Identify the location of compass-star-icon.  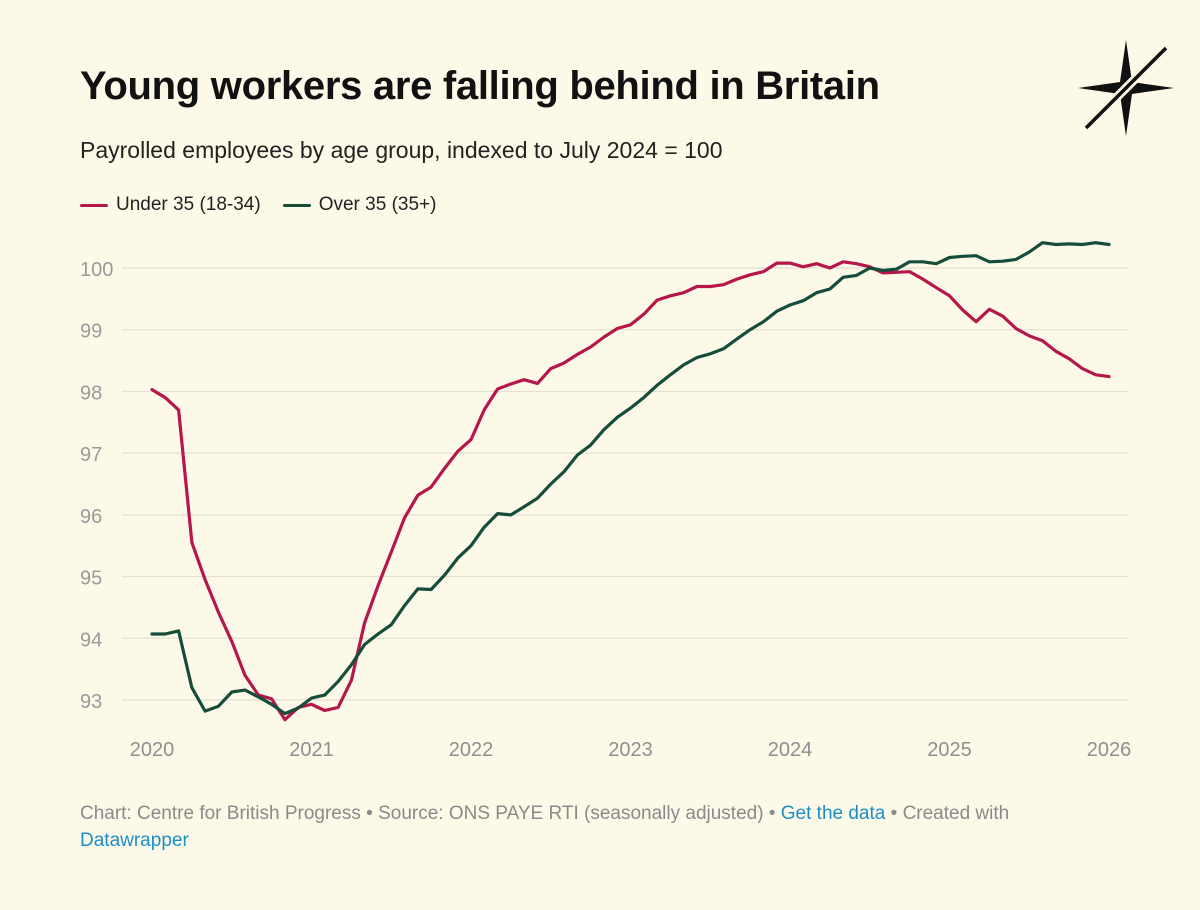
(1126, 88).